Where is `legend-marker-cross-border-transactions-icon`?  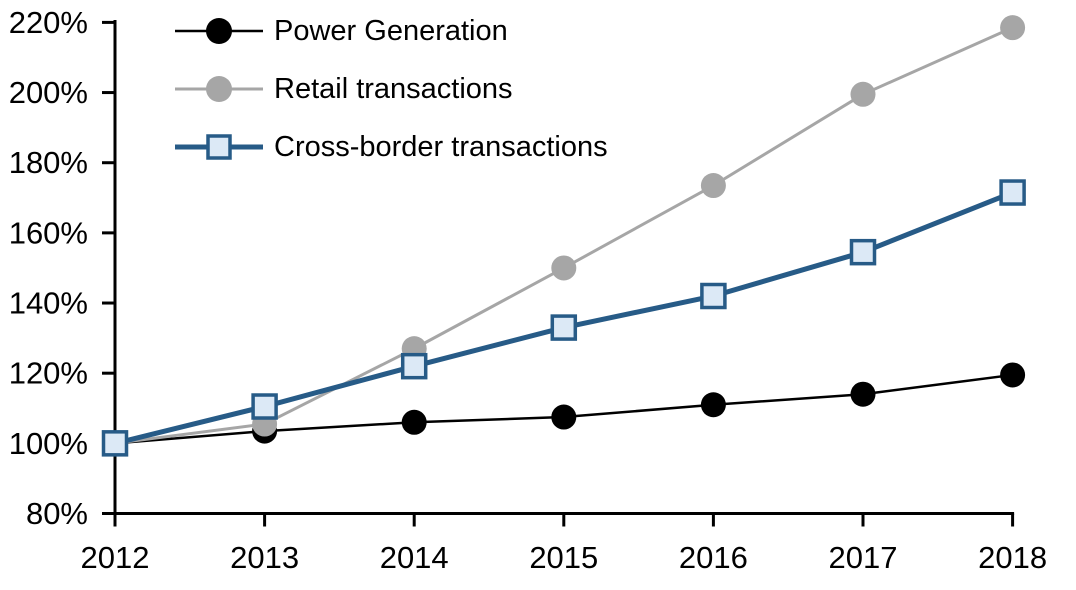 legend-marker-cross-border-transactions-icon is located at coordinates (219, 147).